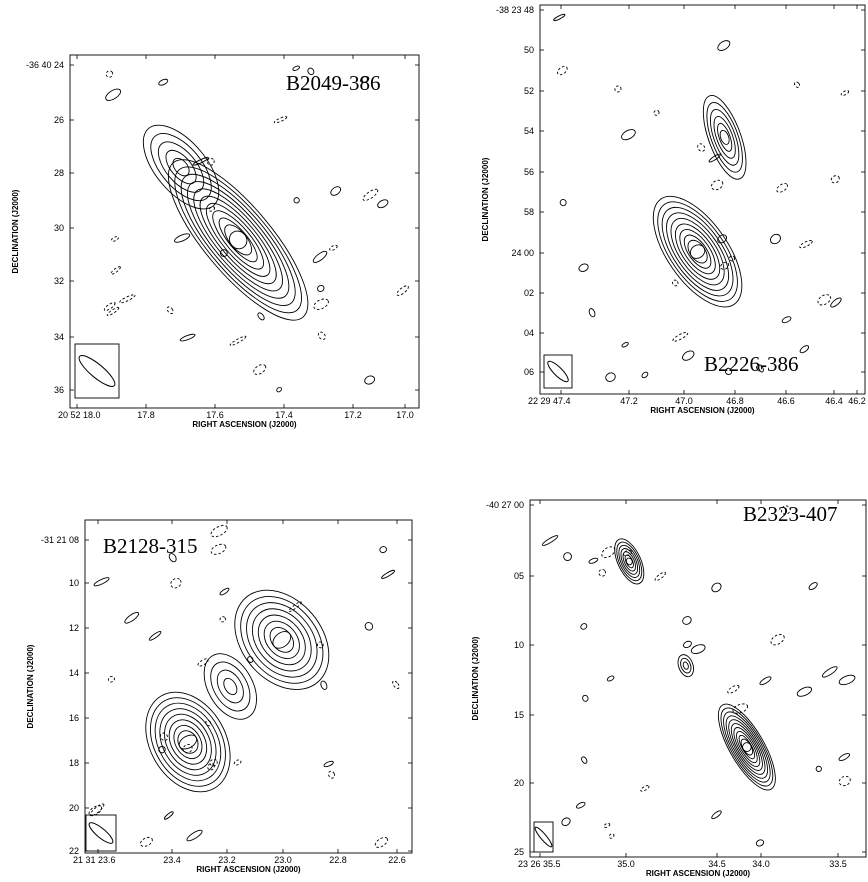 This screenshot has width=868, height=882. Describe the element at coordinates (59, 228) in the screenshot. I see `y-tick-label: 30` at that location.